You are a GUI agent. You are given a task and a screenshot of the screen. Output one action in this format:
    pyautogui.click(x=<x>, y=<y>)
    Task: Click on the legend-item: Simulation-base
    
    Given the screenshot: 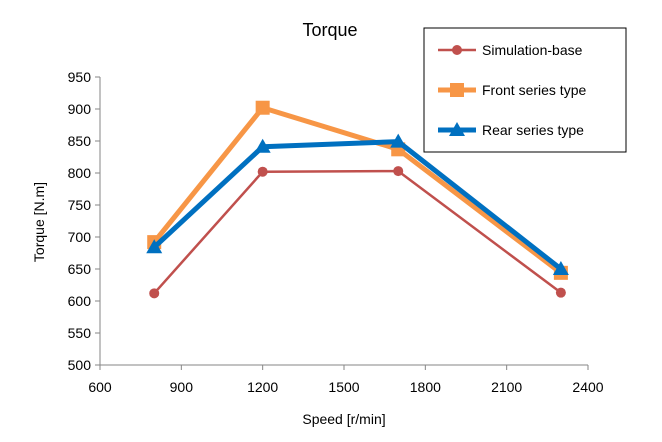 What is the action you would take?
    pyautogui.click(x=510, y=50)
    